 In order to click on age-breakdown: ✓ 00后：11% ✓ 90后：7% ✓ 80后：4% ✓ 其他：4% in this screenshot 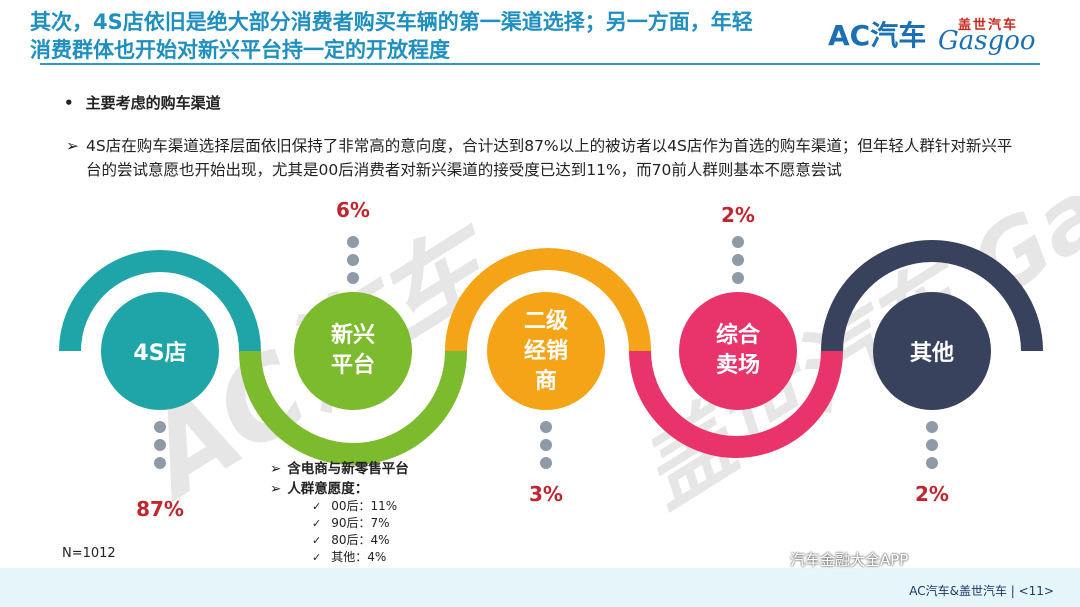, I will do `click(354, 532)`.